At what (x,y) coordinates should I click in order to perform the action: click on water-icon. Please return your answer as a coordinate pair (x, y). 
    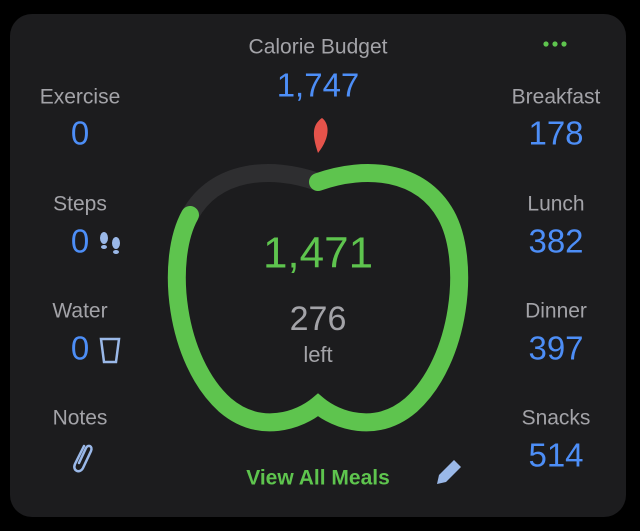
    Looking at the image, I should click on (110, 350).